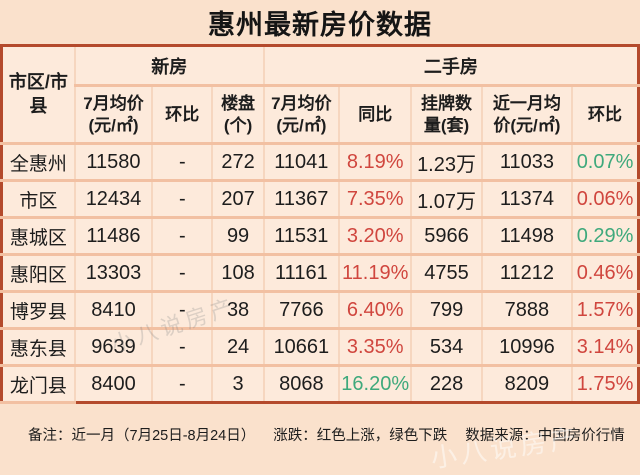 The height and width of the screenshot is (475, 640). Describe the element at coordinates (447, 115) in the screenshot. I see `column-header-used-listings-count: 挂牌数 量(套)` at that location.